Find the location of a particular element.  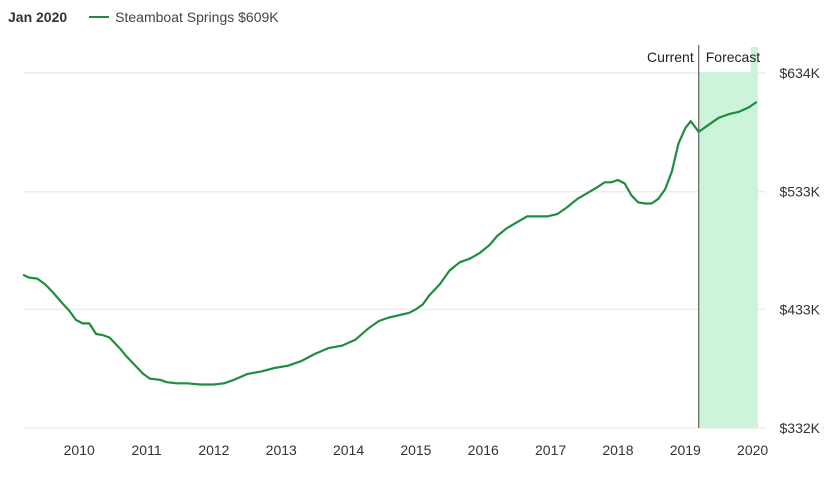

y-tick-label: $433K is located at coordinates (800, 309).